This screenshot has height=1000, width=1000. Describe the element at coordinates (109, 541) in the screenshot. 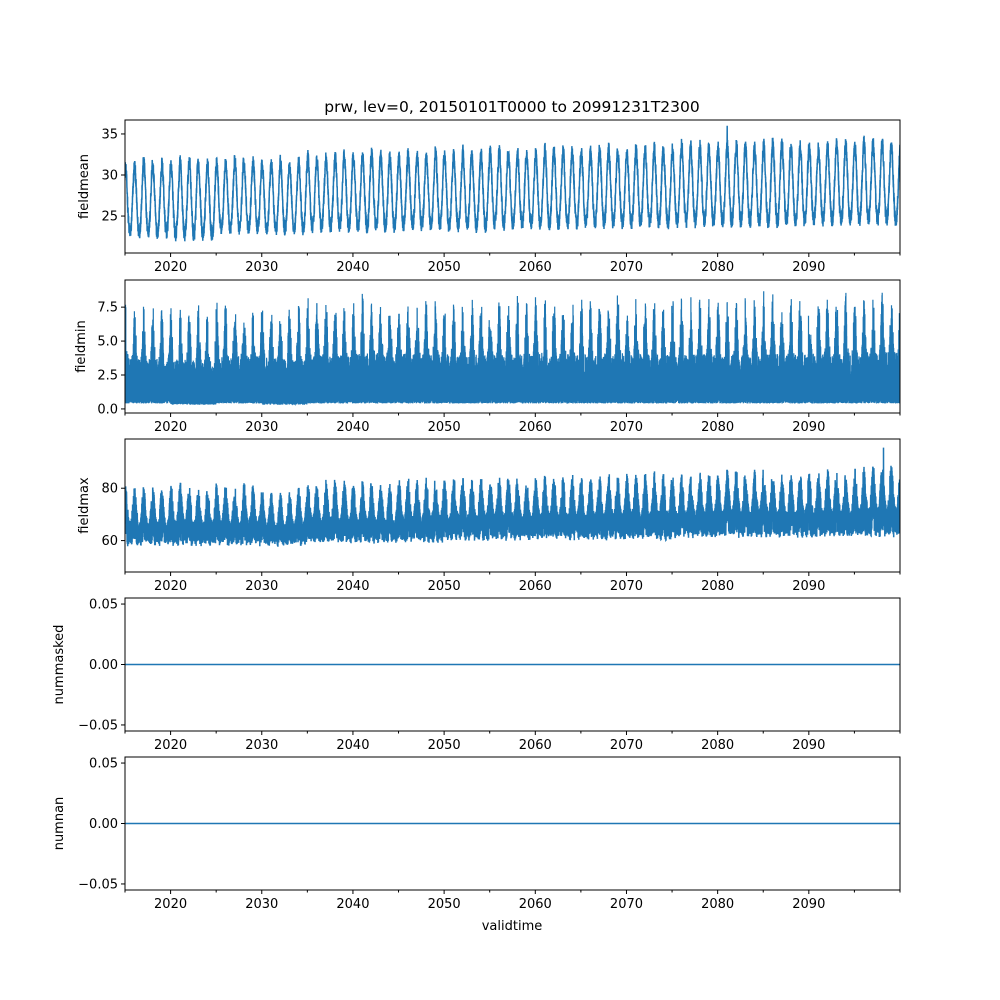

I see `y-tick-label: 60` at that location.